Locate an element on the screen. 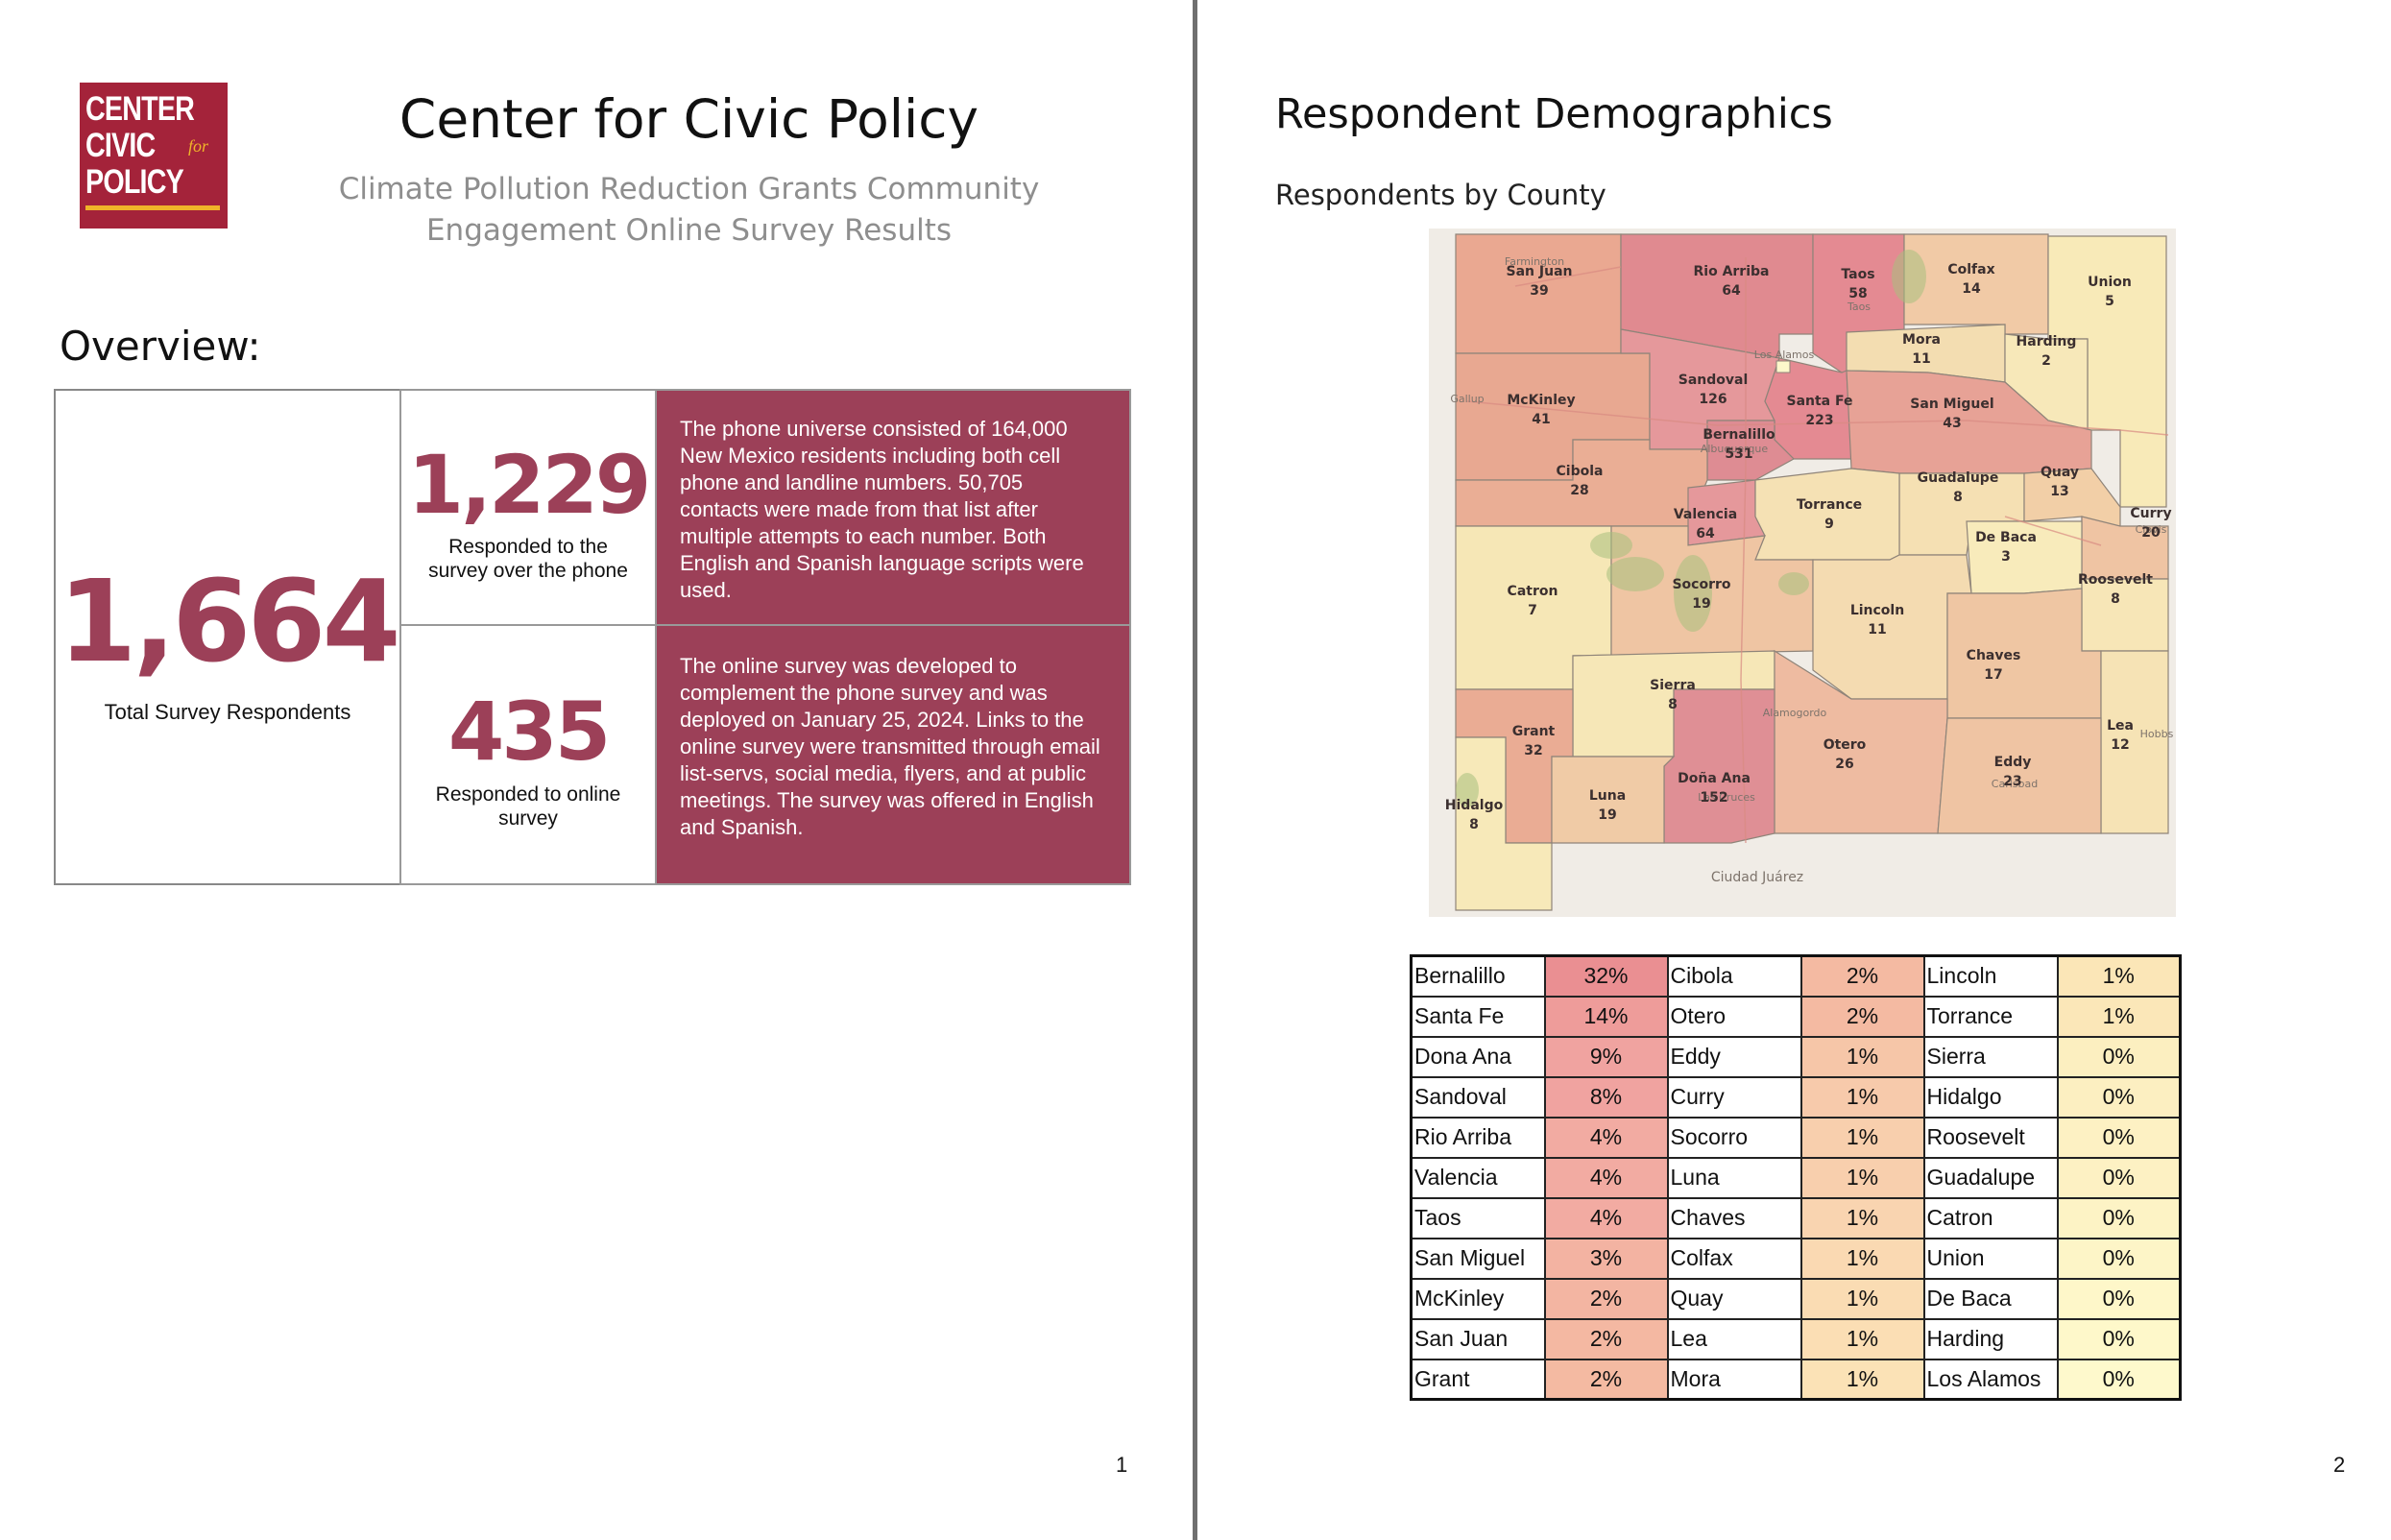  map-county-label: Catron 7 is located at coordinates (1533, 601).